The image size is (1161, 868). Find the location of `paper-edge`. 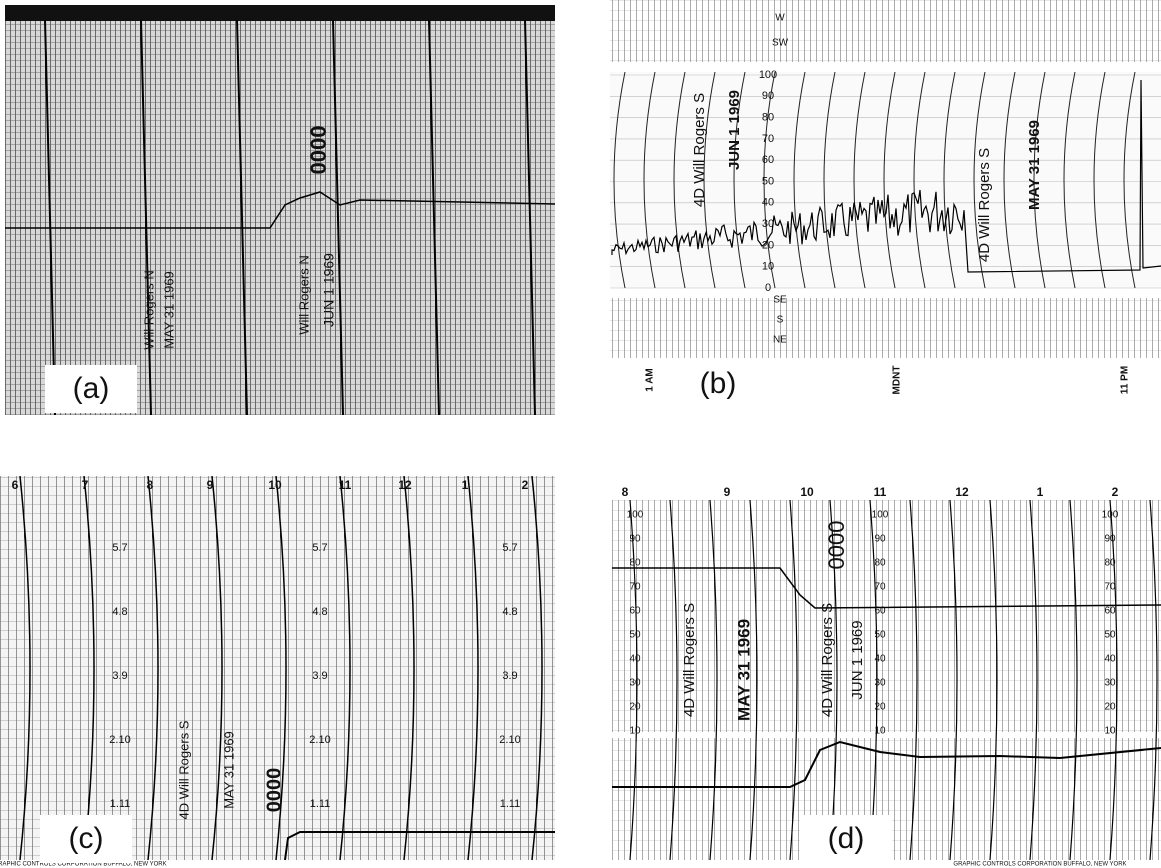

paper-edge is located at coordinates (280, 13).